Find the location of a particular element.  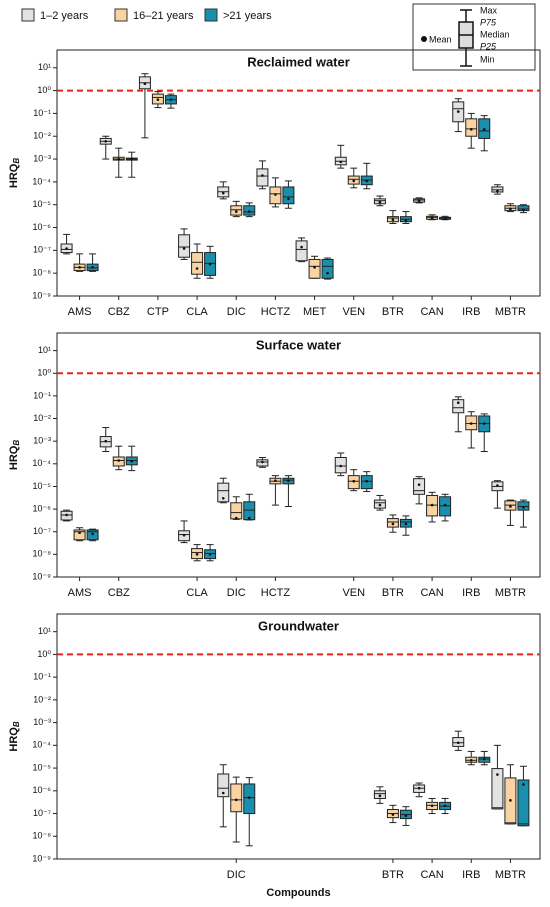

legend-label: >21 years is located at coordinates (247, 16).